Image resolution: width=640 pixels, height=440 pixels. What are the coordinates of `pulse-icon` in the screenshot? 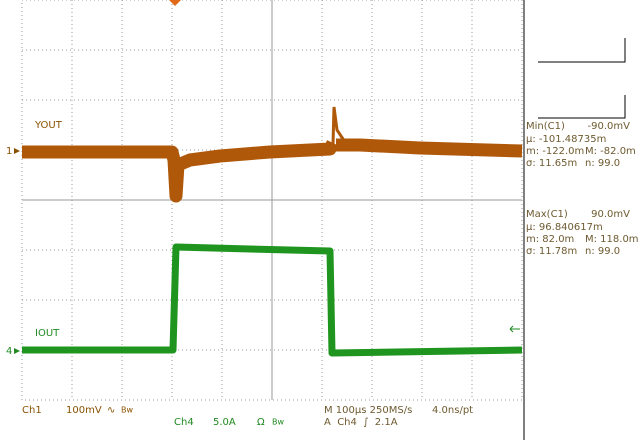 It's located at (582, 78).